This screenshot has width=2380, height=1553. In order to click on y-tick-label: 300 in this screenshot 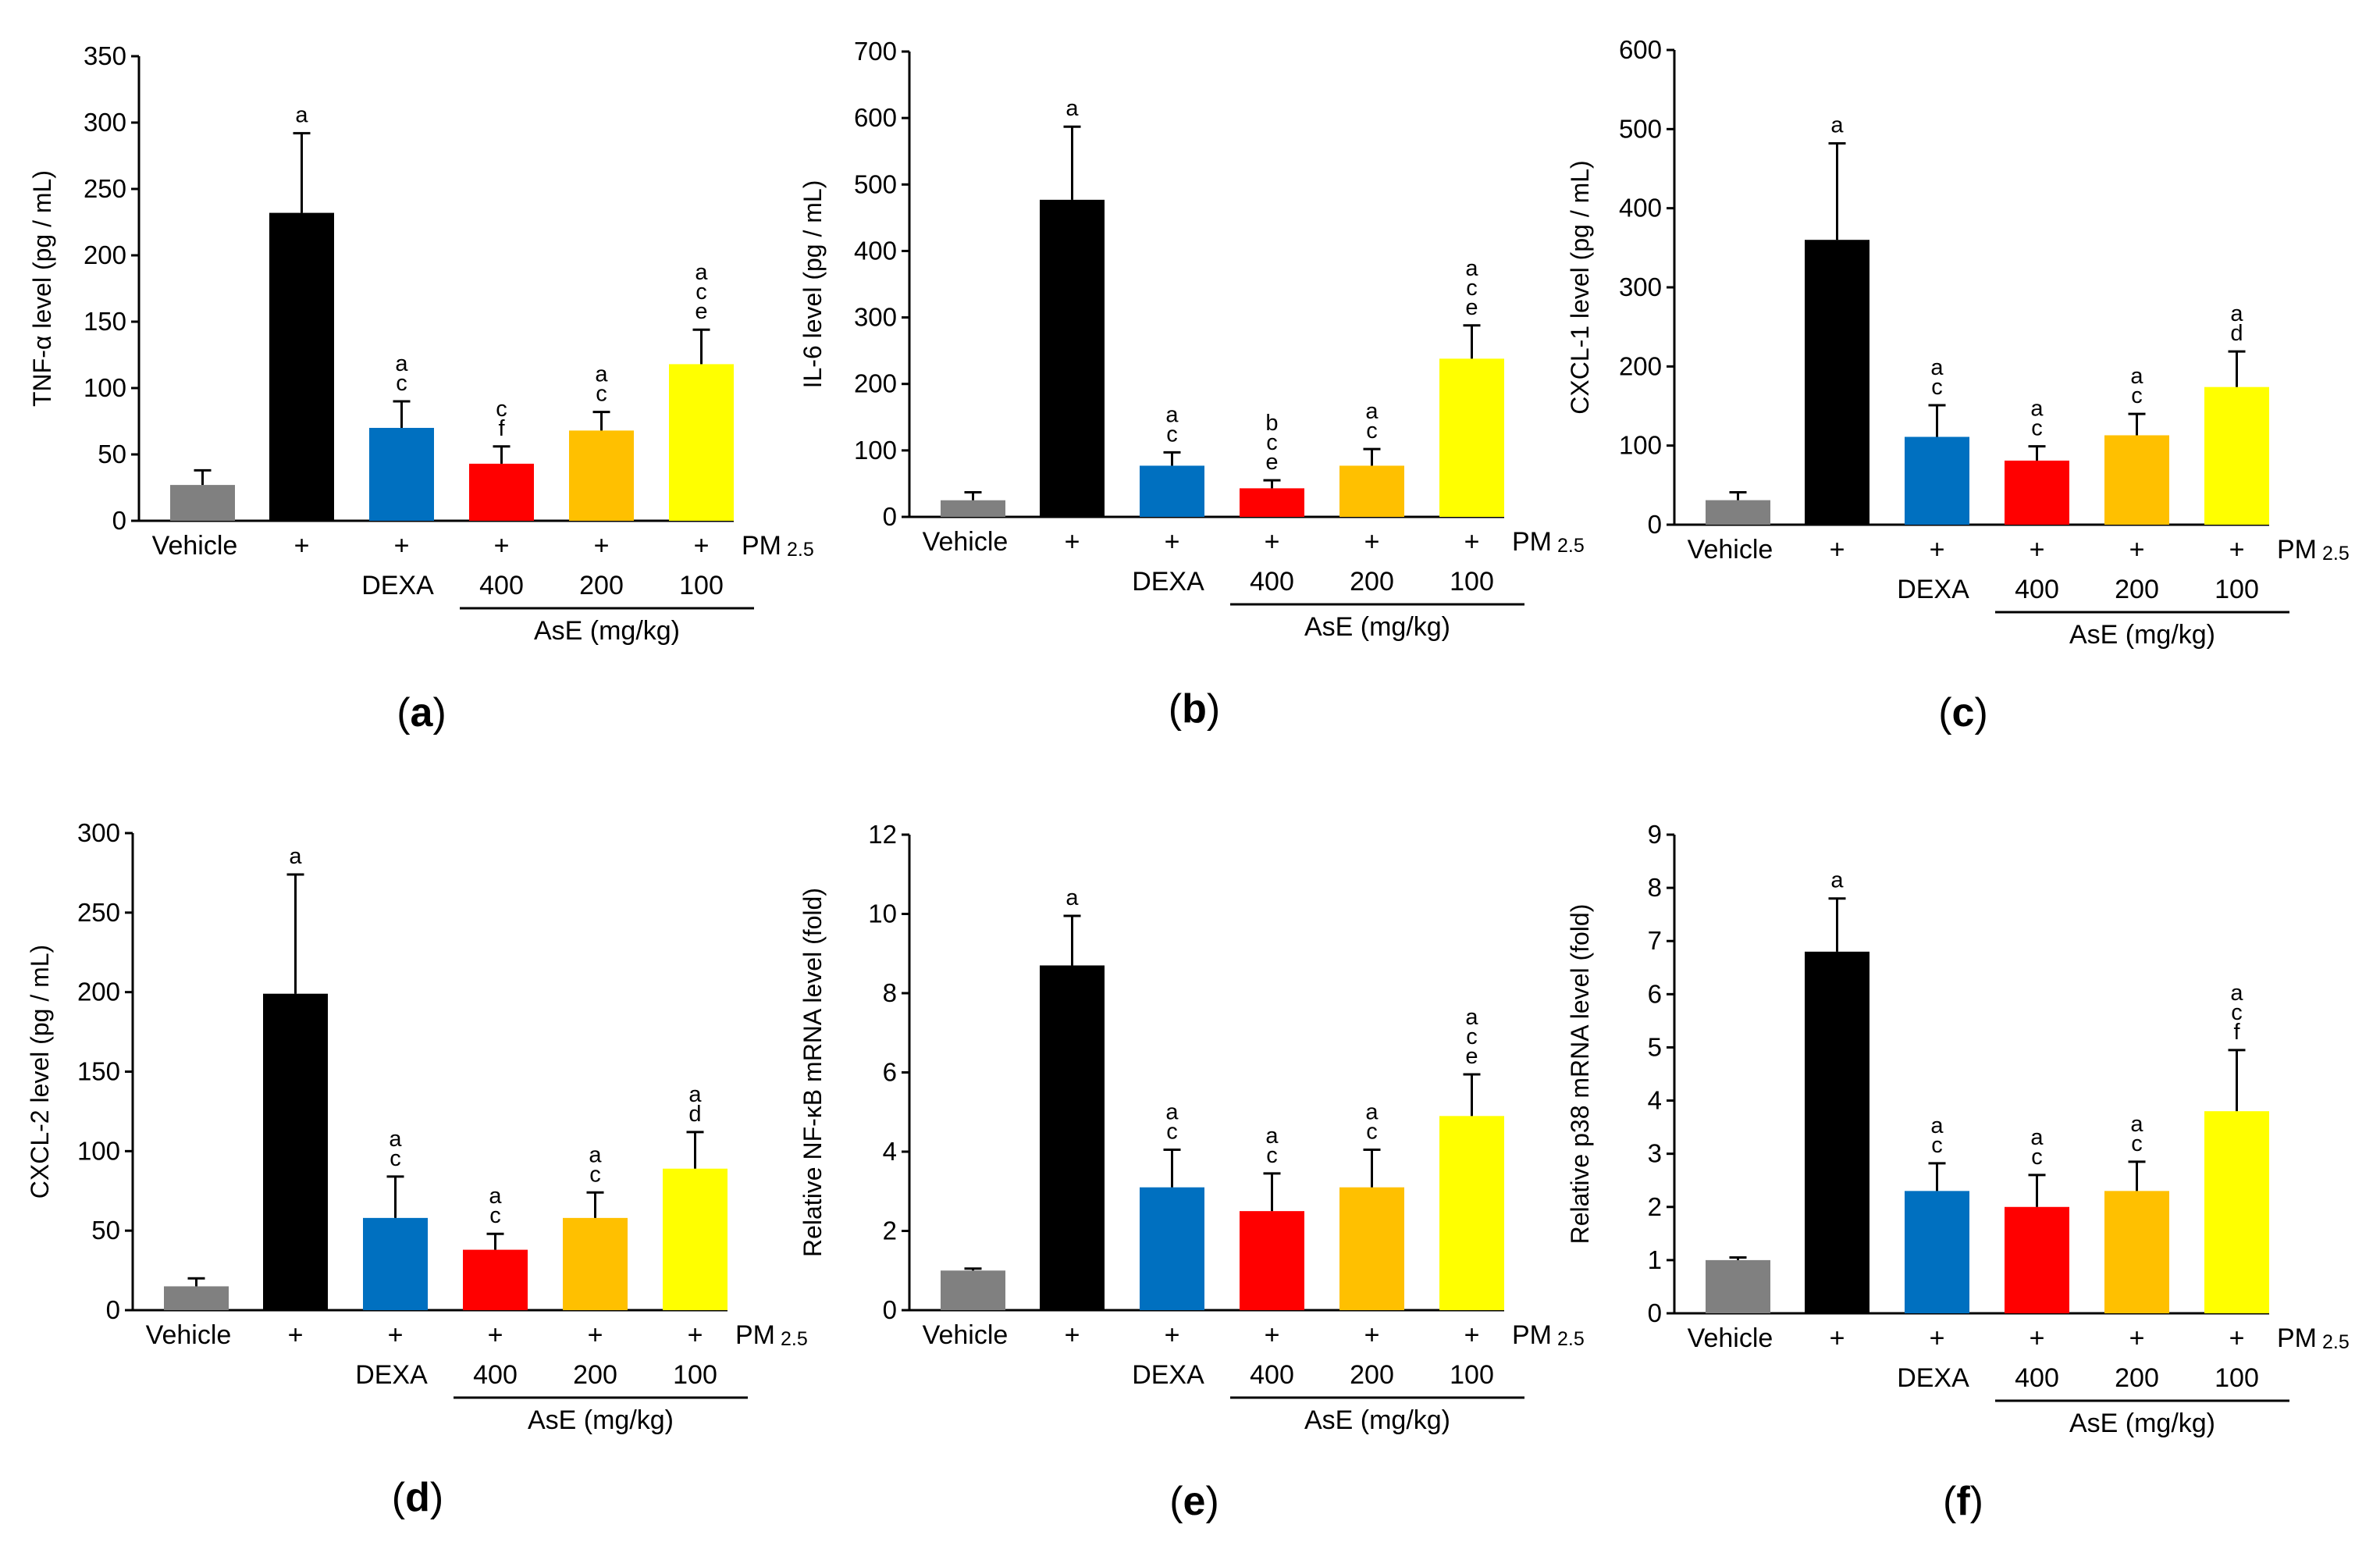, I will do `click(98, 833)`.